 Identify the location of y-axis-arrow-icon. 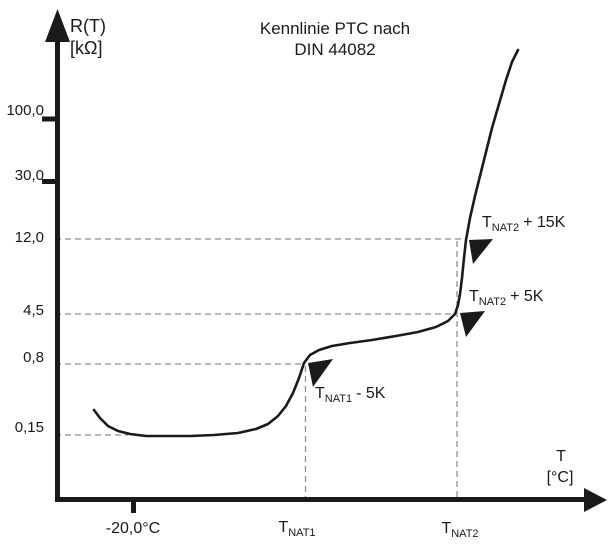
(57, 25).